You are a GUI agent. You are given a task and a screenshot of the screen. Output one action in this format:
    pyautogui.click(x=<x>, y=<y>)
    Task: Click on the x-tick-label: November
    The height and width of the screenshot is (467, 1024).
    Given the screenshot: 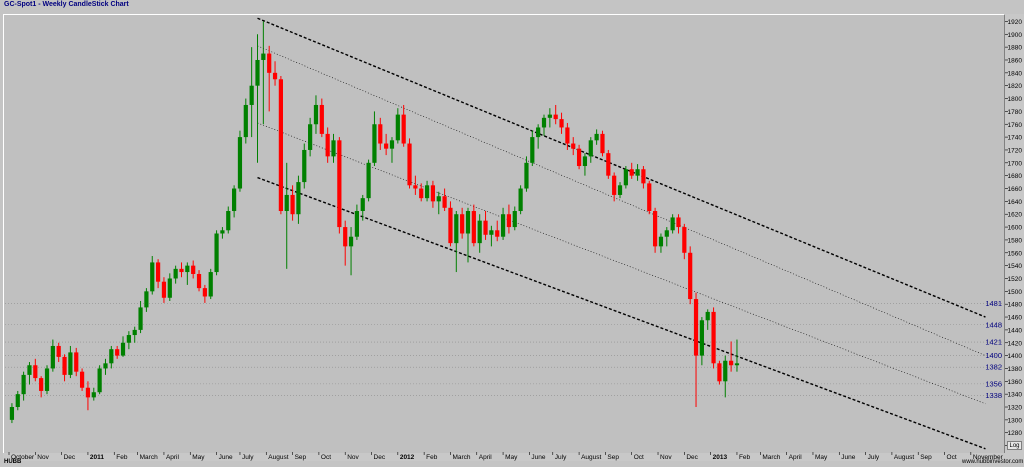 What is the action you would take?
    pyautogui.click(x=988, y=457)
    